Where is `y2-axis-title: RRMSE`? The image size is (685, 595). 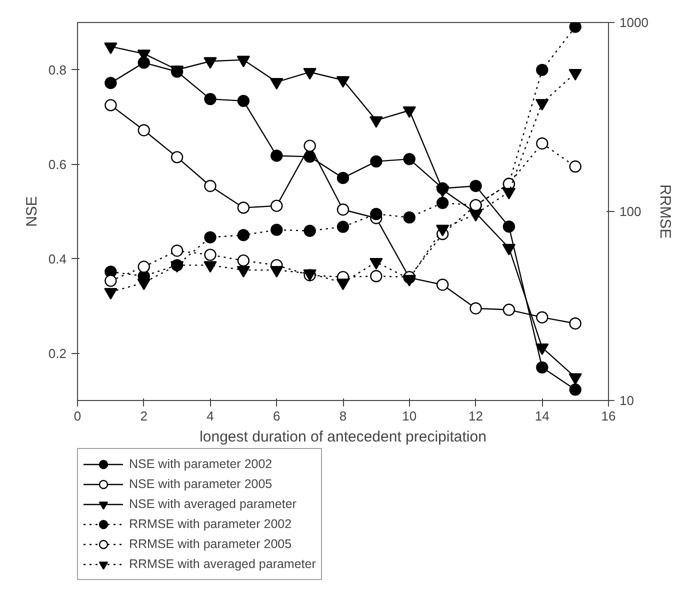 y2-axis-title: RRMSE is located at coordinates (665, 211).